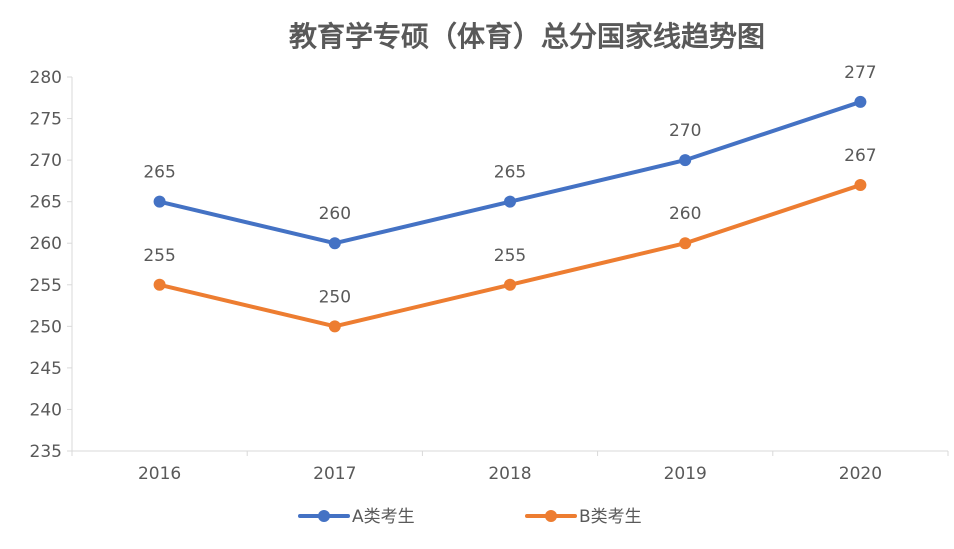 This screenshot has height=549, width=954. What do you see at coordinates (334, 474) in the screenshot?
I see `x-tick-label: 2017` at bounding box center [334, 474].